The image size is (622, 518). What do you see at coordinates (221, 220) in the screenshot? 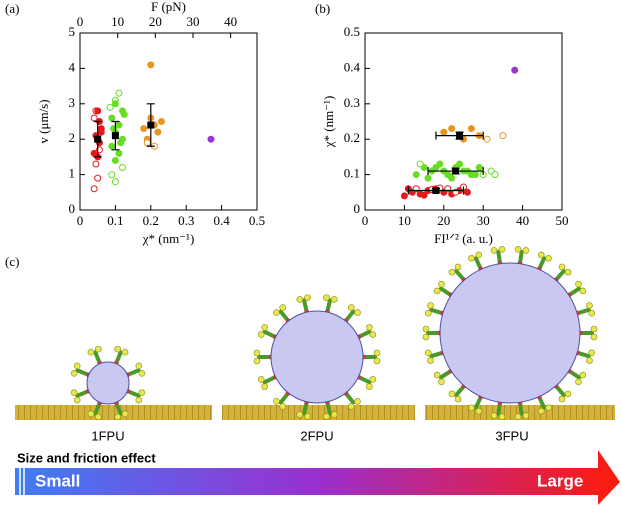
I see `x-tick-label: 0.4` at bounding box center [221, 220].